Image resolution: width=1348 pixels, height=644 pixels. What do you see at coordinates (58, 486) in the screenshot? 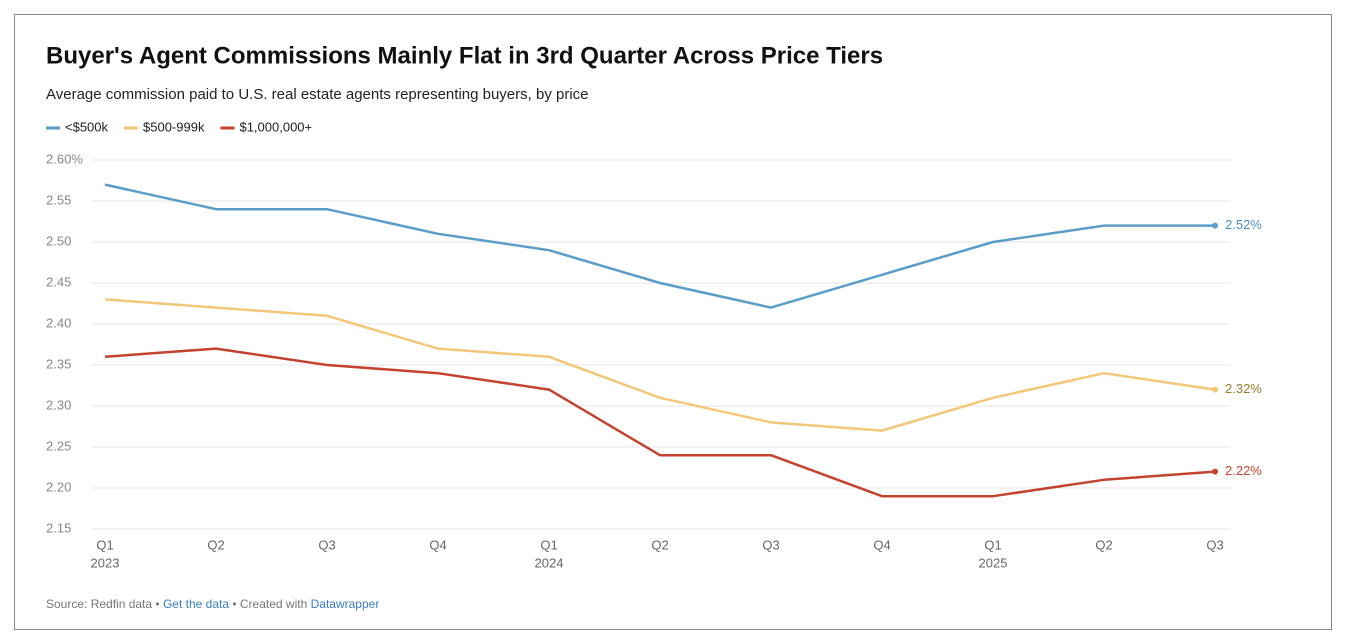
I see `y-tick-label: 2.20` at bounding box center [58, 486].